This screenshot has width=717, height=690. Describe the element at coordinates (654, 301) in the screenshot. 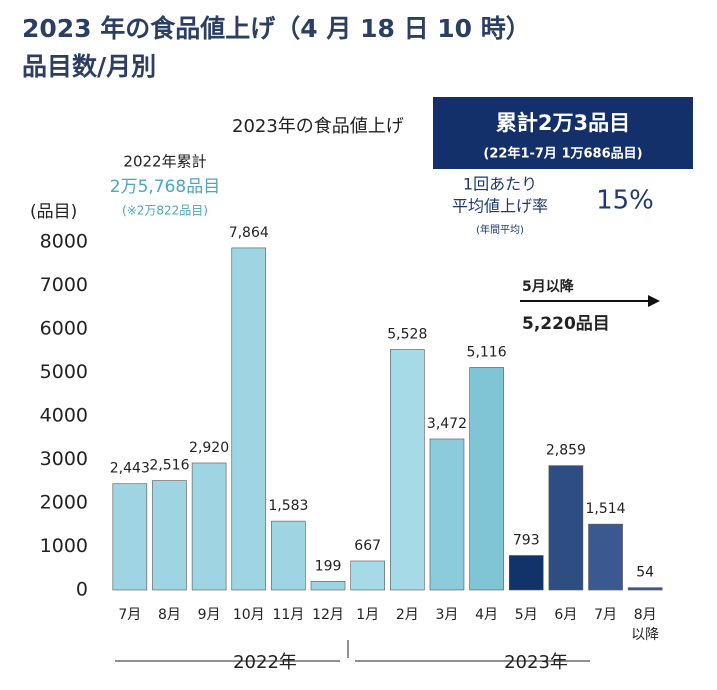

I see `arrow-head` at that location.